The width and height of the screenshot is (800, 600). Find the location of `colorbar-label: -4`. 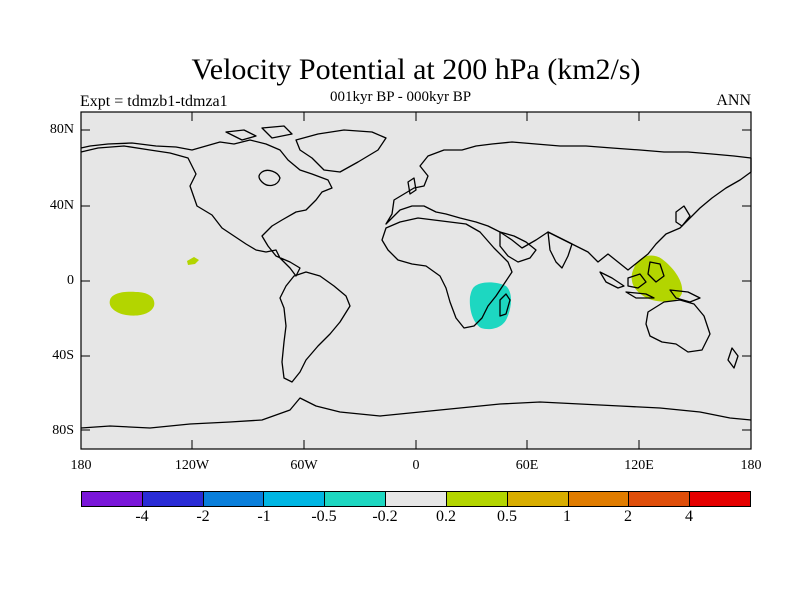

colorbar-label: -4 is located at coordinates (142, 516).